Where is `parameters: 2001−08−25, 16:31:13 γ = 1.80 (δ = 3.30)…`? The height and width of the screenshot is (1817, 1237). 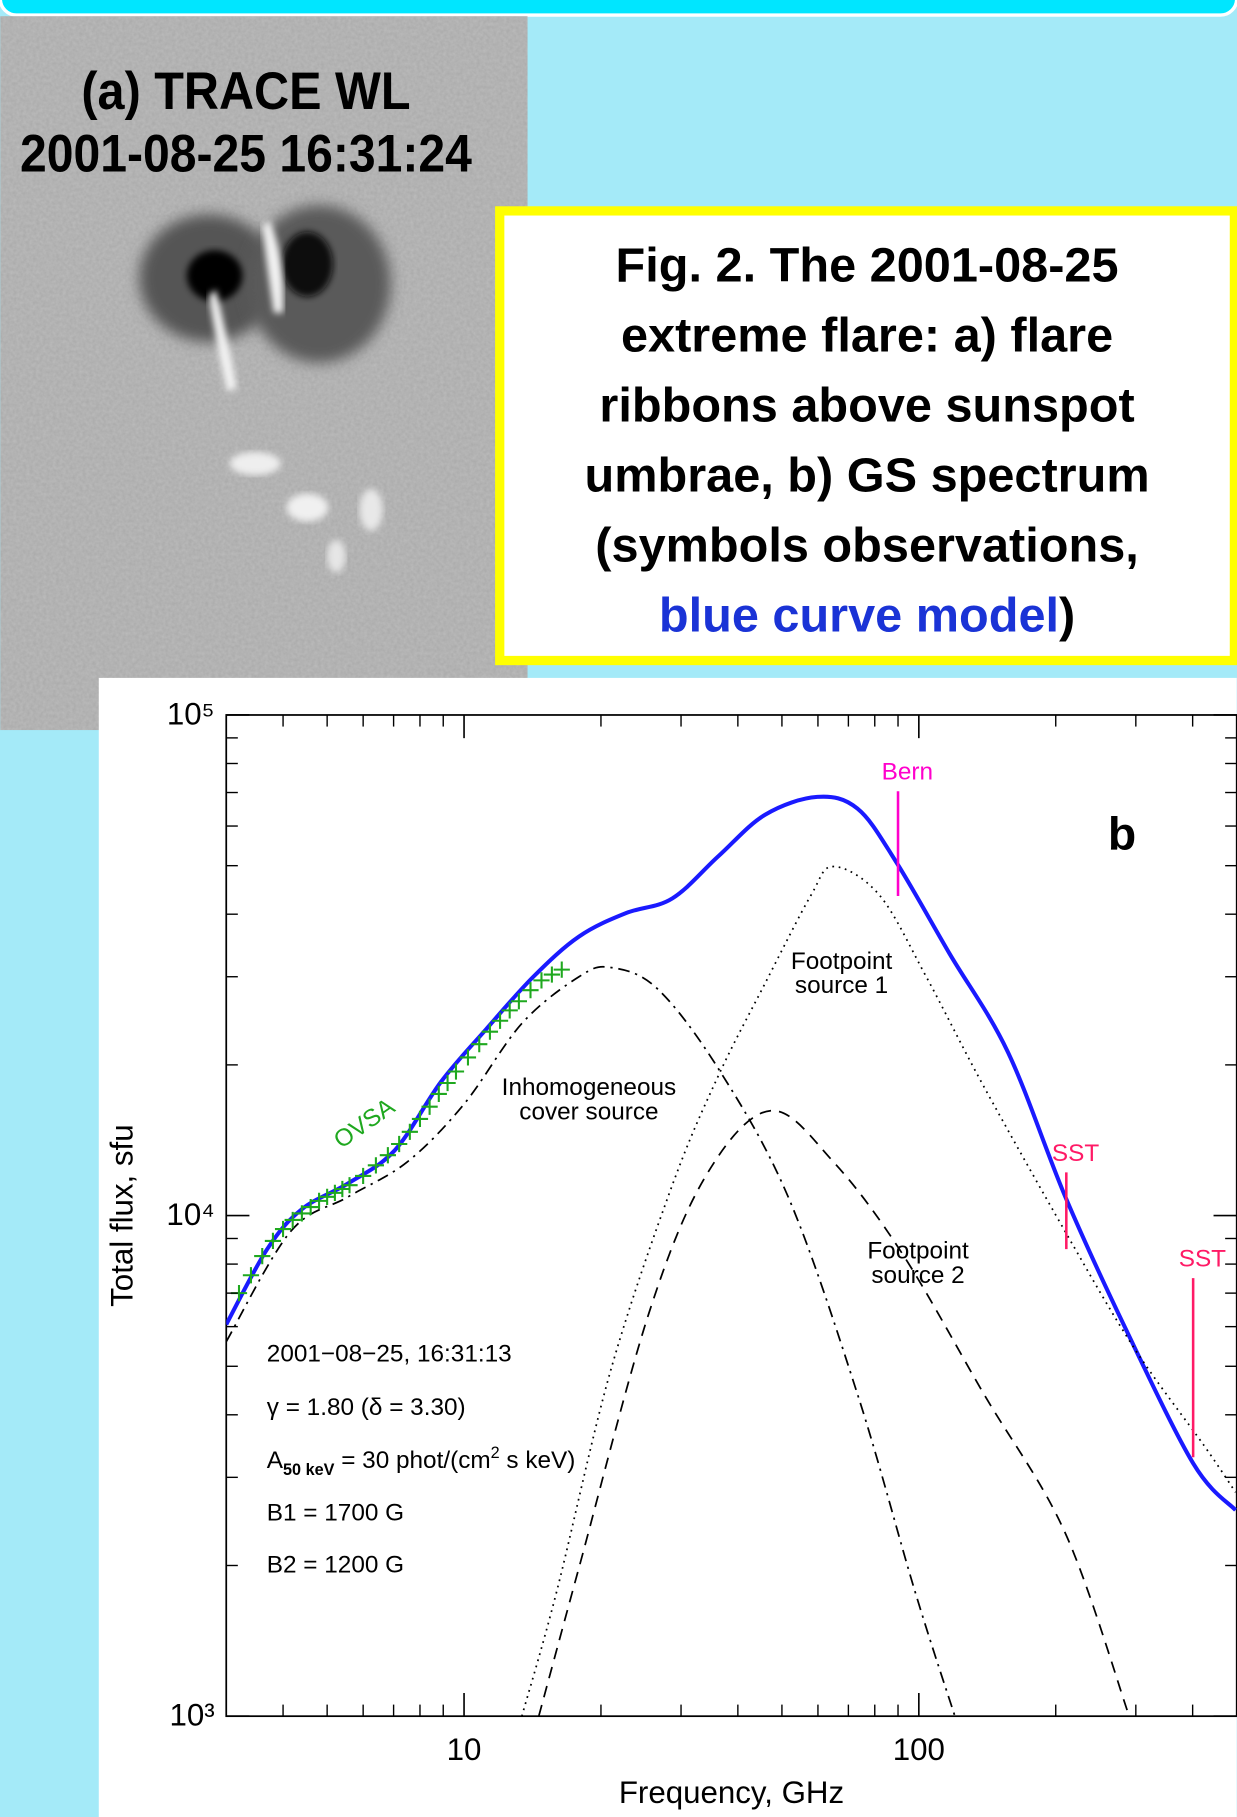 parameters: 2001−08−25, 16:31:13 γ = 1.80 (δ = 3.30)… is located at coordinates (421, 1460).